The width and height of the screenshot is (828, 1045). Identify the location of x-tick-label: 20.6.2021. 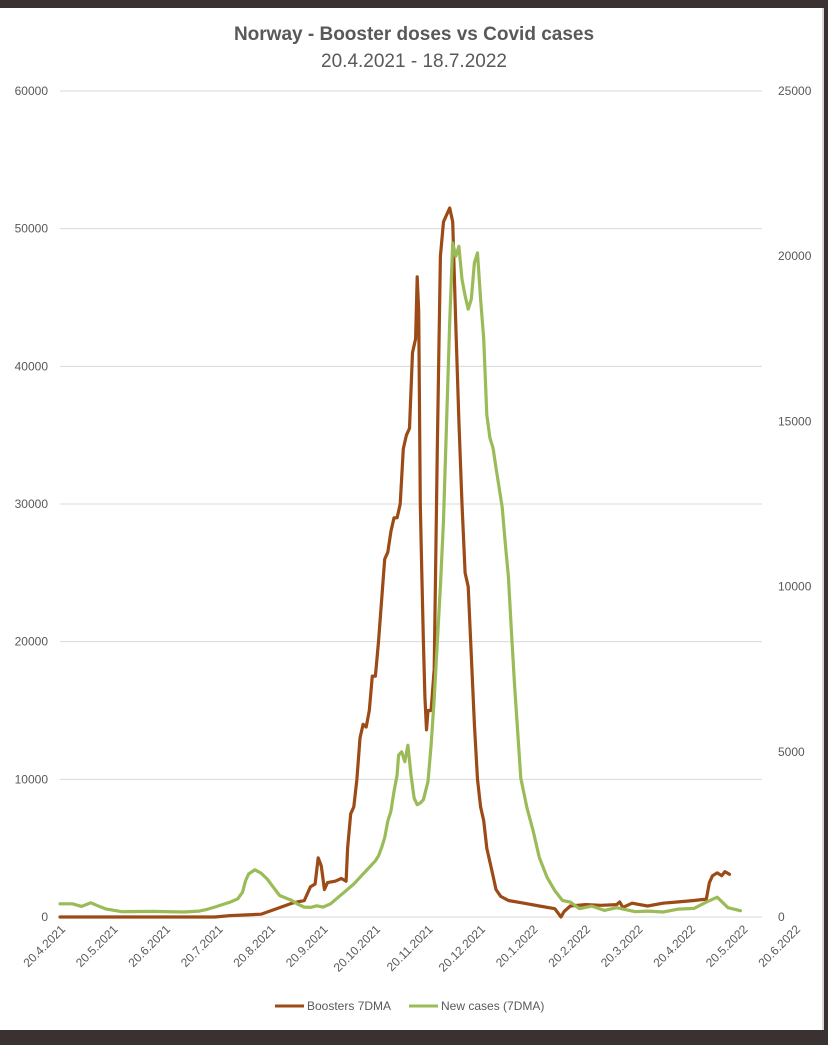
(149, 946).